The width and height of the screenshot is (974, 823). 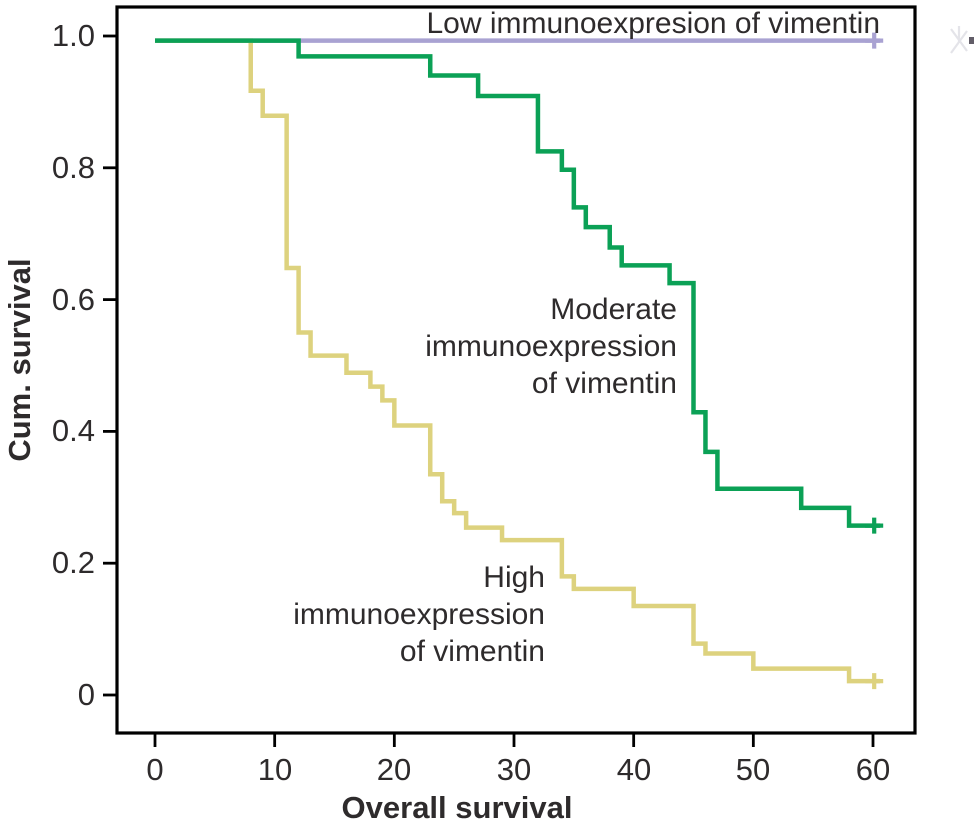 I want to click on edge-artifact-mark, so click(x=962, y=40).